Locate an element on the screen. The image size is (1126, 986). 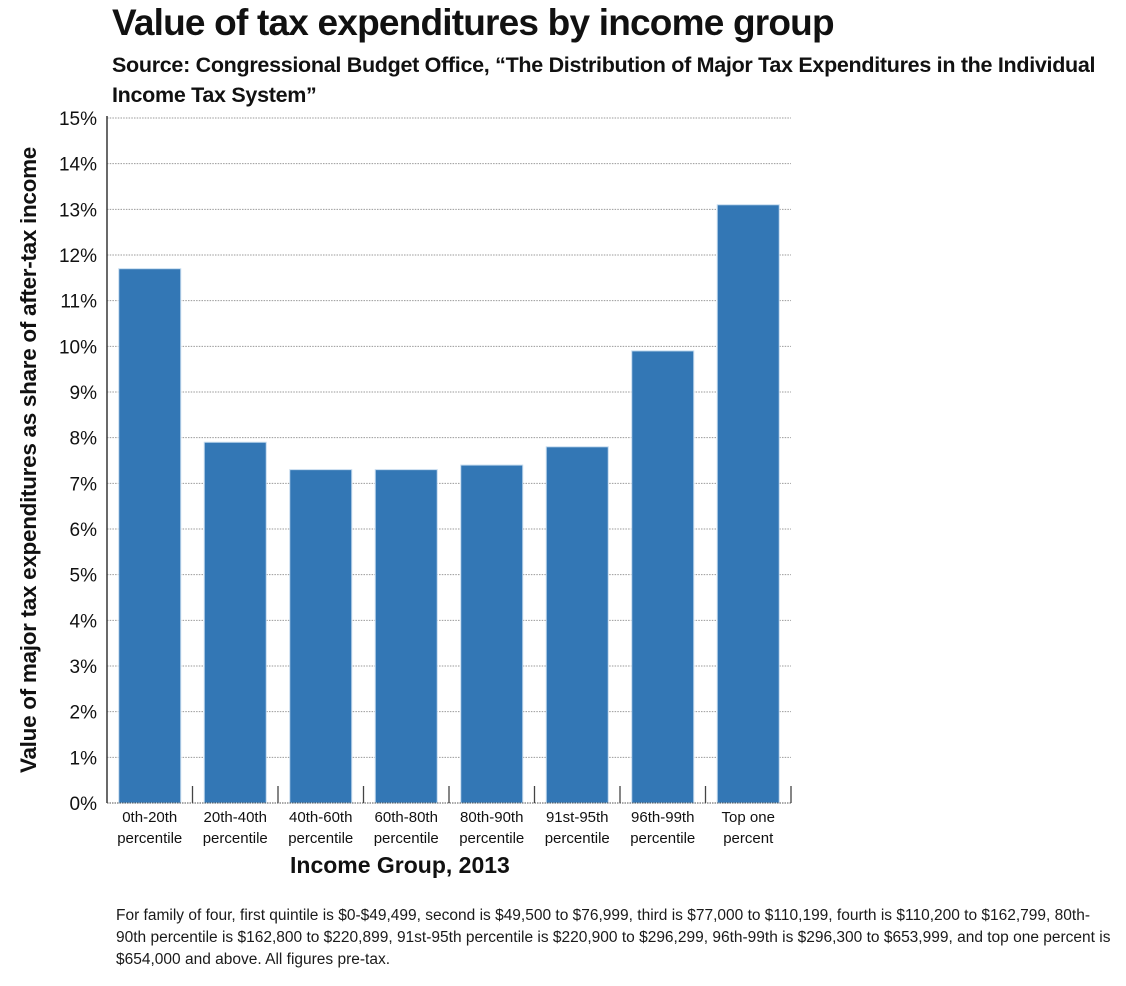
y-tick-label: 5% is located at coordinates (84, 576).